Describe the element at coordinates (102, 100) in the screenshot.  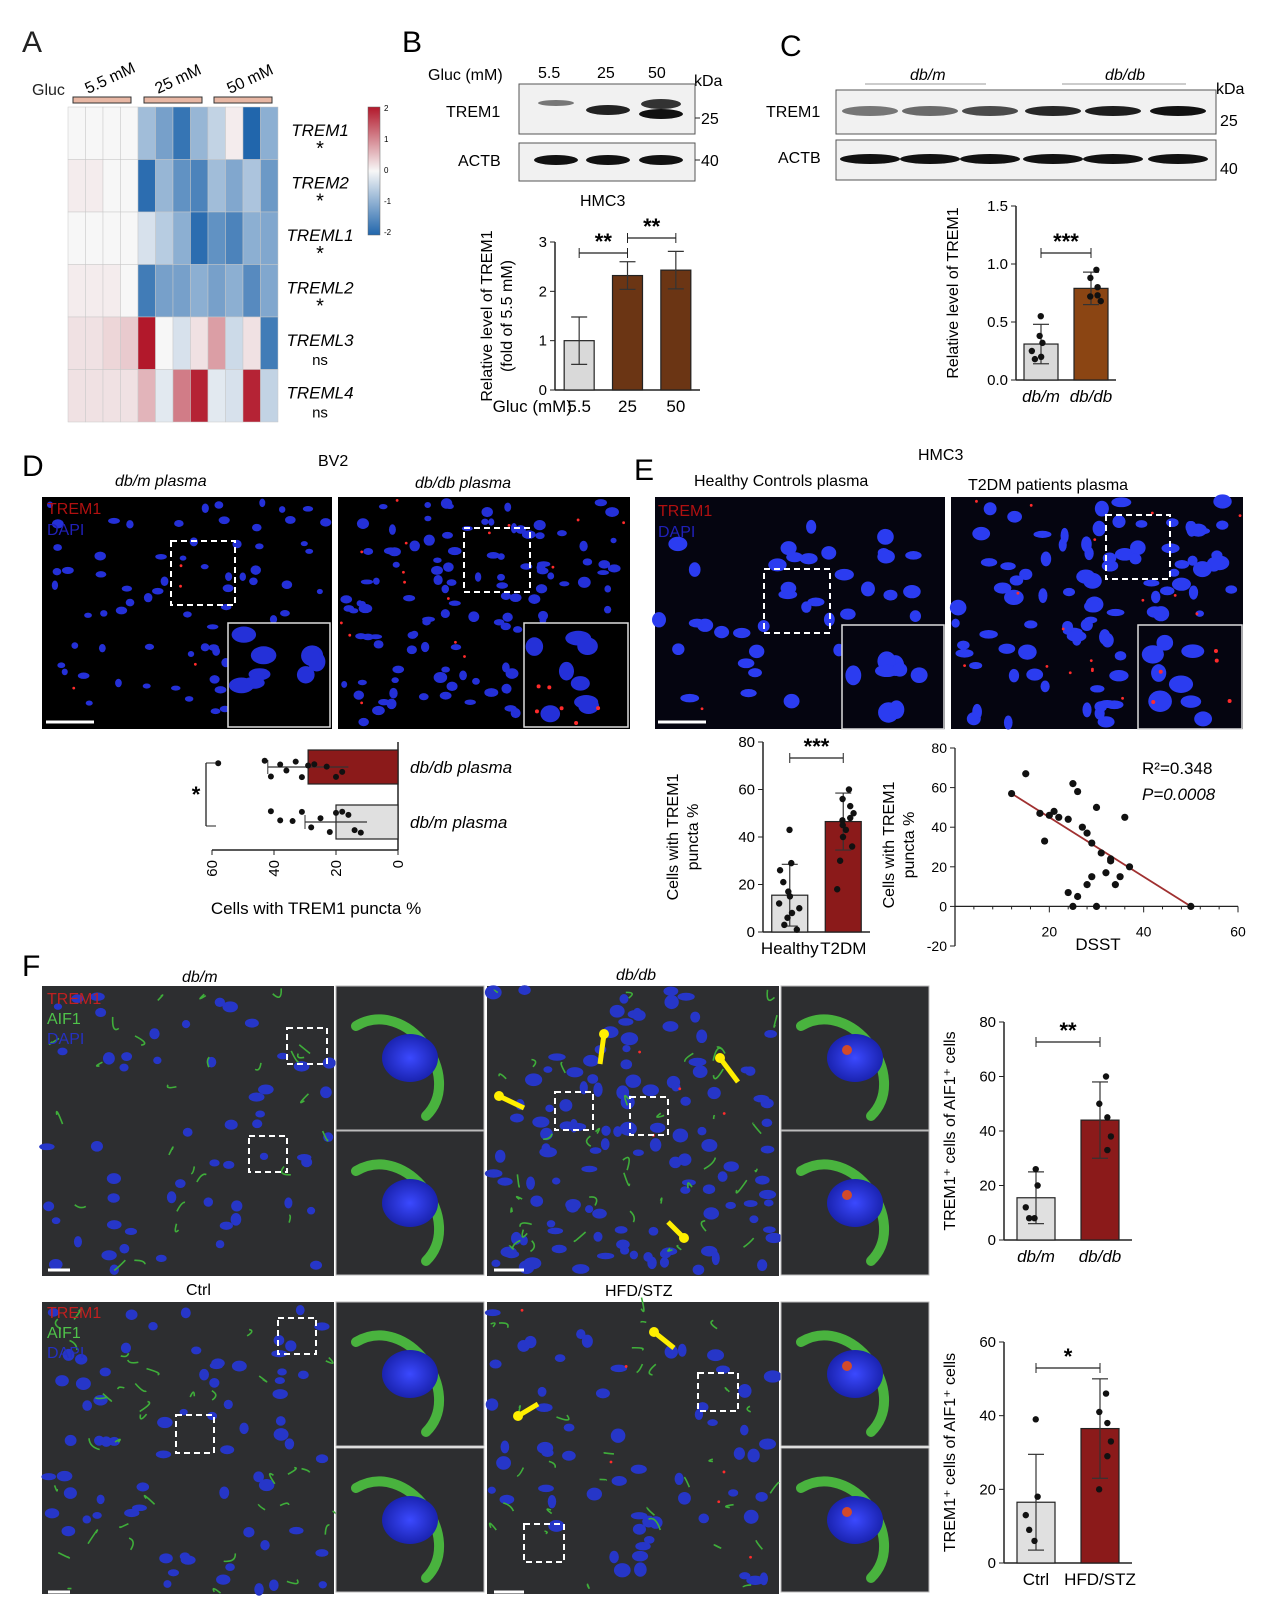
I see `group-bar-5.5` at that location.